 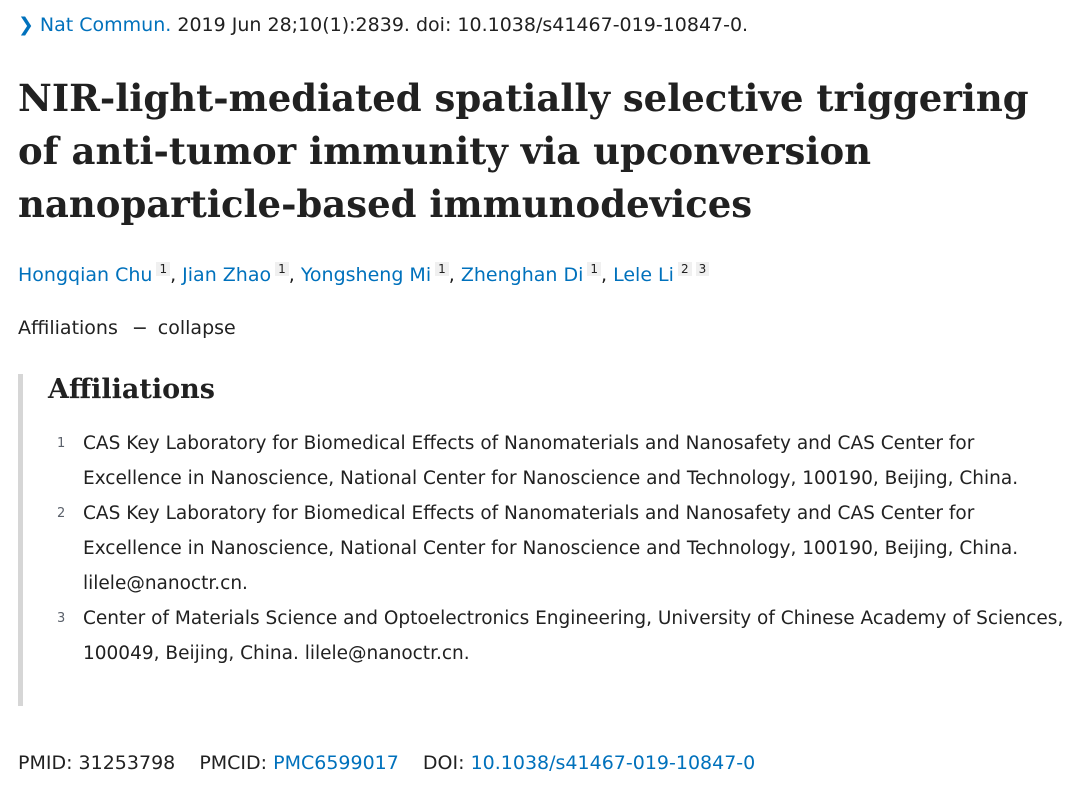 I want to click on collapse-dash-icon: −, so click(x=139, y=328).